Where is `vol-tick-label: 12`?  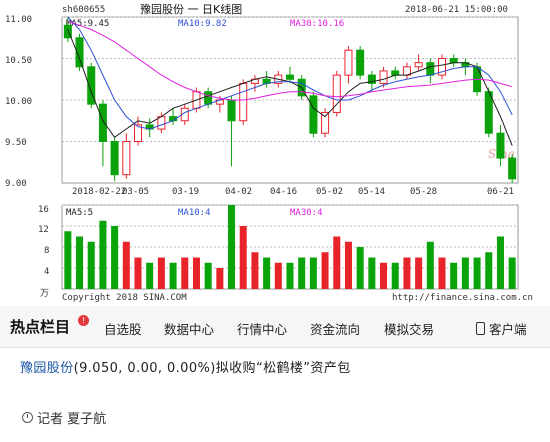 vol-tick-label: 12 is located at coordinates (43, 230).